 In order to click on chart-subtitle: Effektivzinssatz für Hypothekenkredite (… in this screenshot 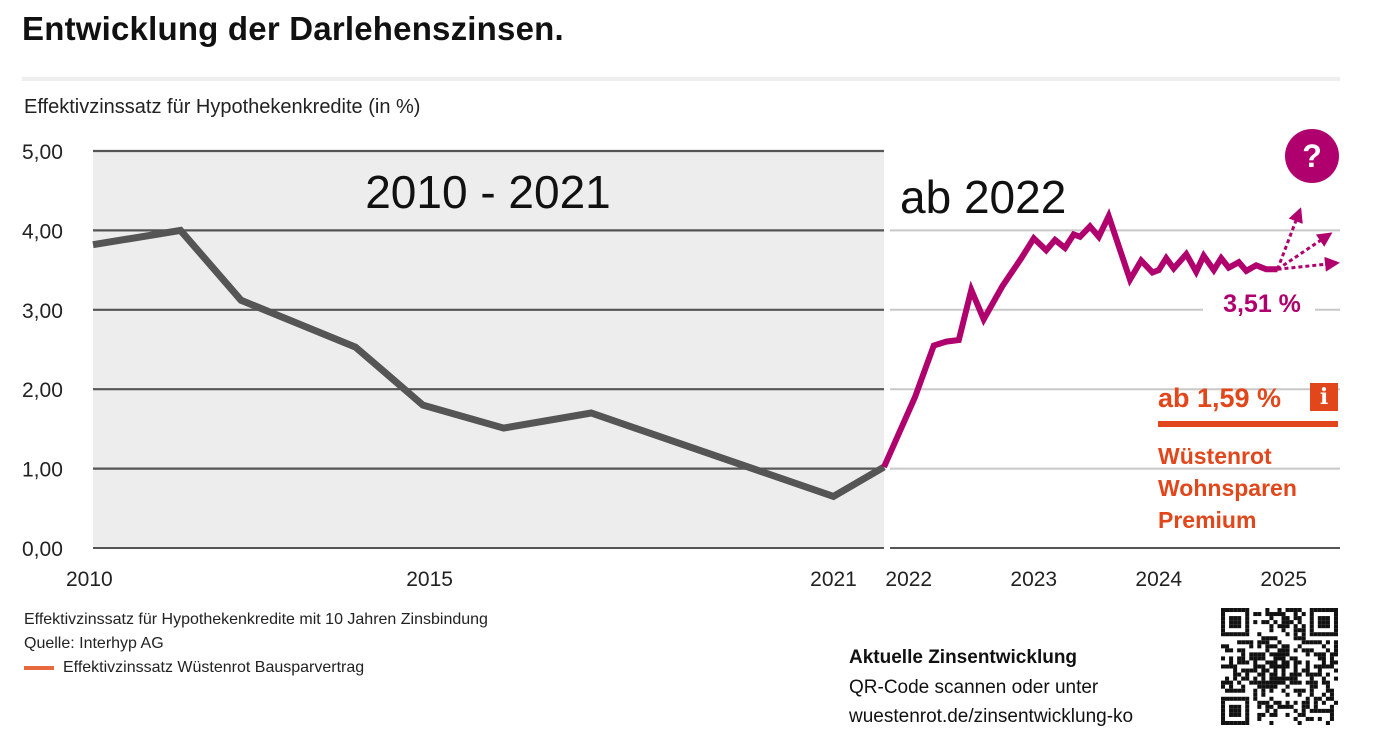, I will do `click(222, 107)`.